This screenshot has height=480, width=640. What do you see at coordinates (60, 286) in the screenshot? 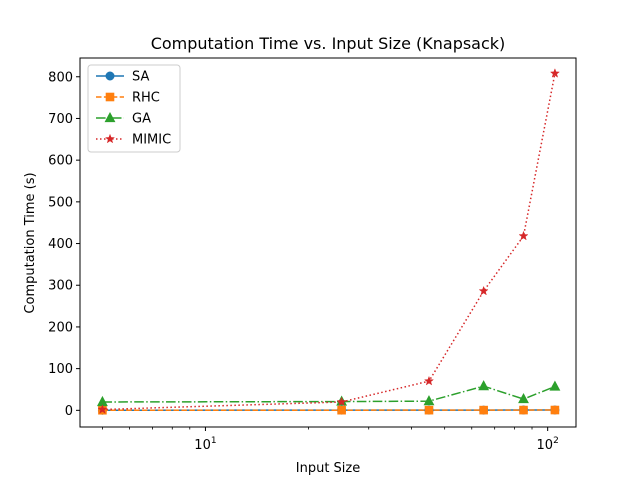
I see `y-tick-label: 300` at bounding box center [60, 286].